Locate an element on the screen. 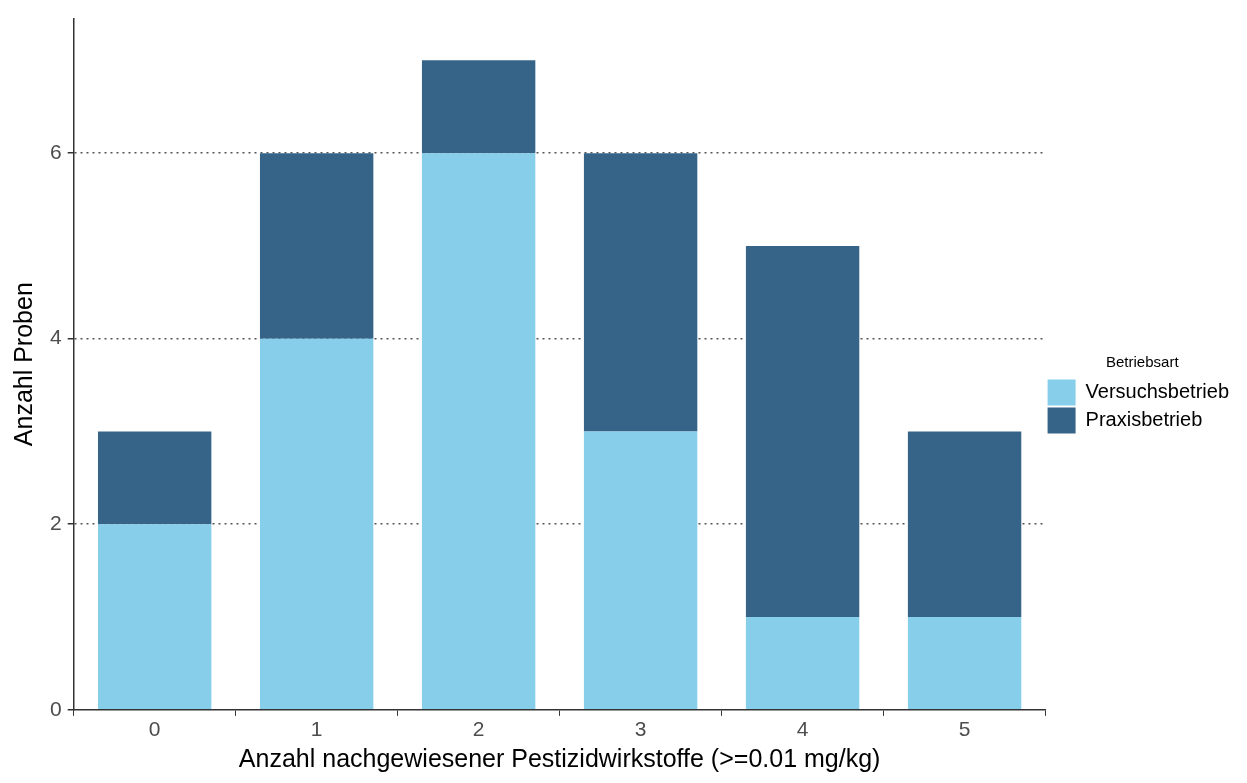 This screenshot has width=1247, height=783. y-axis-title: Anzahl Proben is located at coordinates (22, 364).